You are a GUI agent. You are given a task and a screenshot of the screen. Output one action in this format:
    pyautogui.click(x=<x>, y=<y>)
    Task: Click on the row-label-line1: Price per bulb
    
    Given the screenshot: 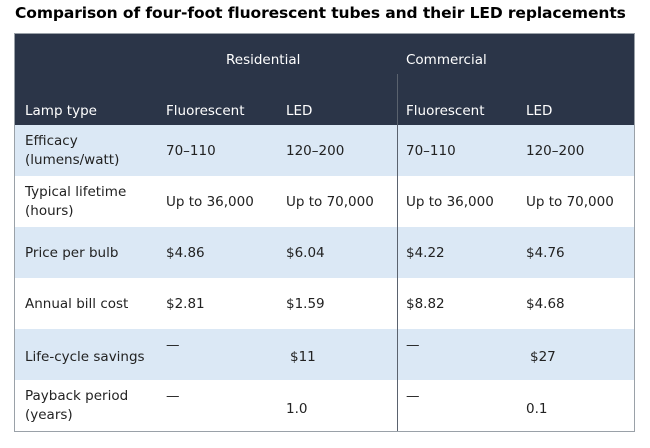 What is the action you would take?
    pyautogui.click(x=72, y=253)
    